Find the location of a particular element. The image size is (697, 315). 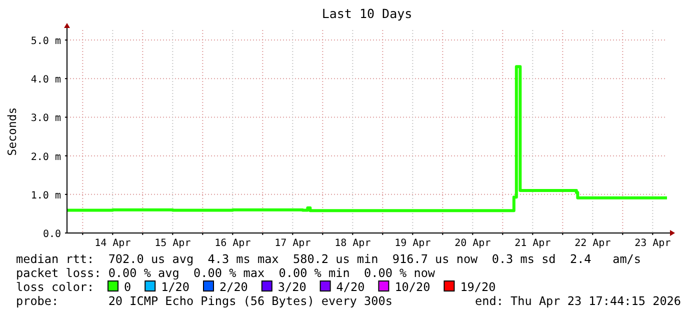

x-tick-label: 17 Apr is located at coordinates (292, 243).